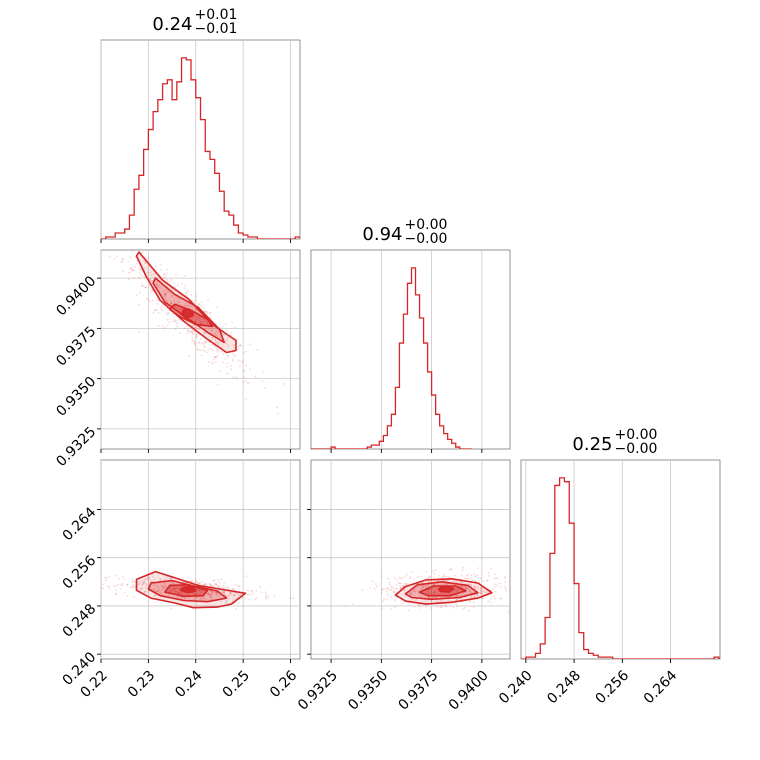 The width and height of the screenshot is (760, 760). What do you see at coordinates (80, 621) in the screenshot?
I see `y-tick-label: 0.248` at bounding box center [80, 621].